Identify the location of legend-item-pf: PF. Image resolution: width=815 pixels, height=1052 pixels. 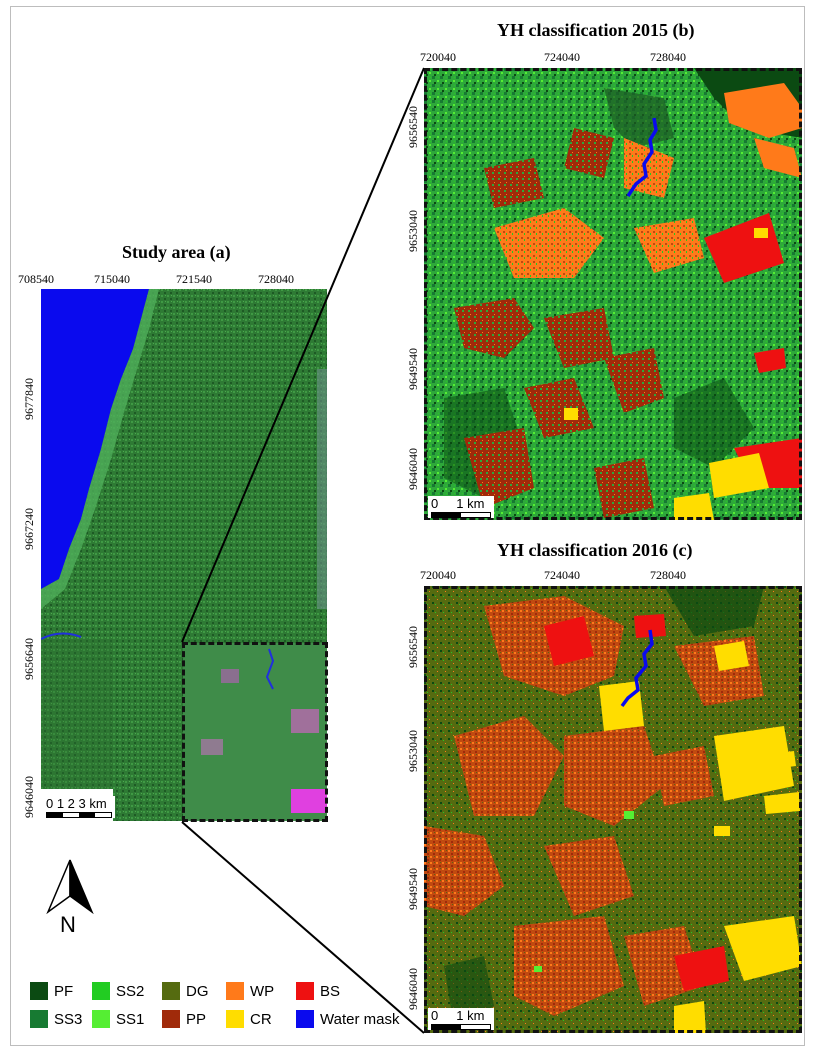
(51, 991).